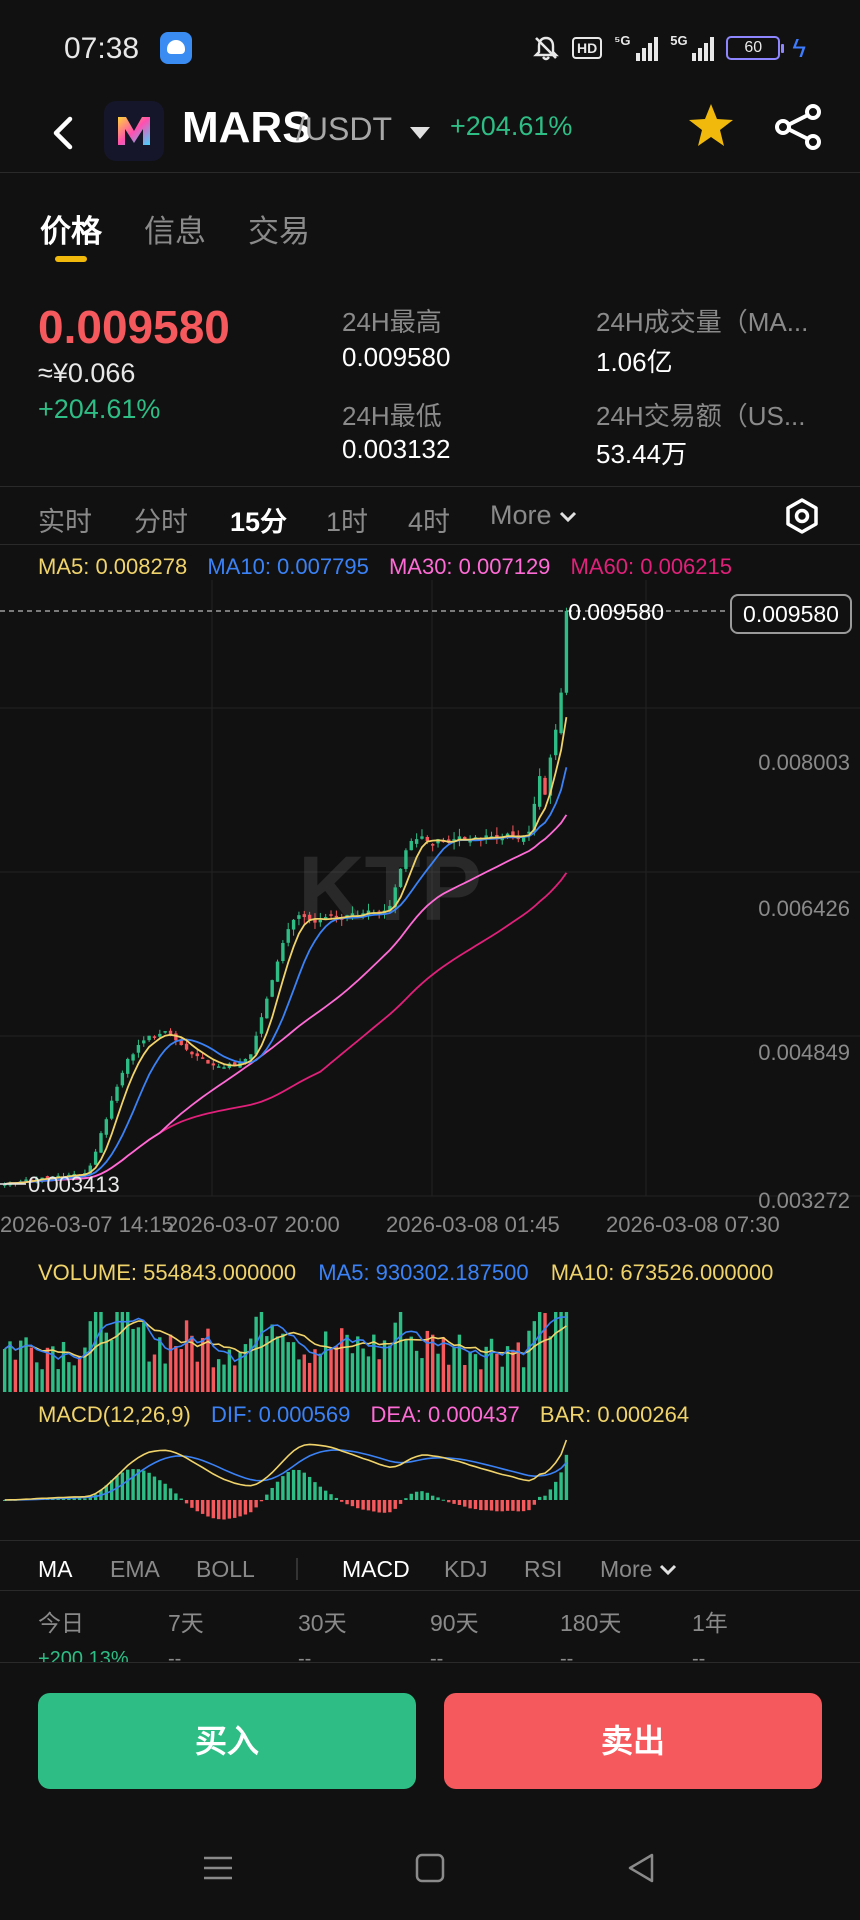 This screenshot has height=1920, width=860. Describe the element at coordinates (259, 522) in the screenshot. I see `interval-15m: 15分` at that location.